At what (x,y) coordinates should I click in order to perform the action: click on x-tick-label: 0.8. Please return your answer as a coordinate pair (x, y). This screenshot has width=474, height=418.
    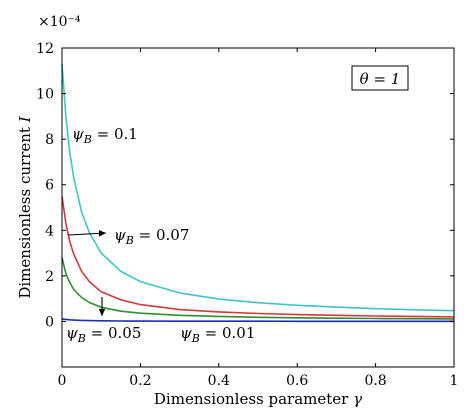
    Looking at the image, I should click on (375, 381).